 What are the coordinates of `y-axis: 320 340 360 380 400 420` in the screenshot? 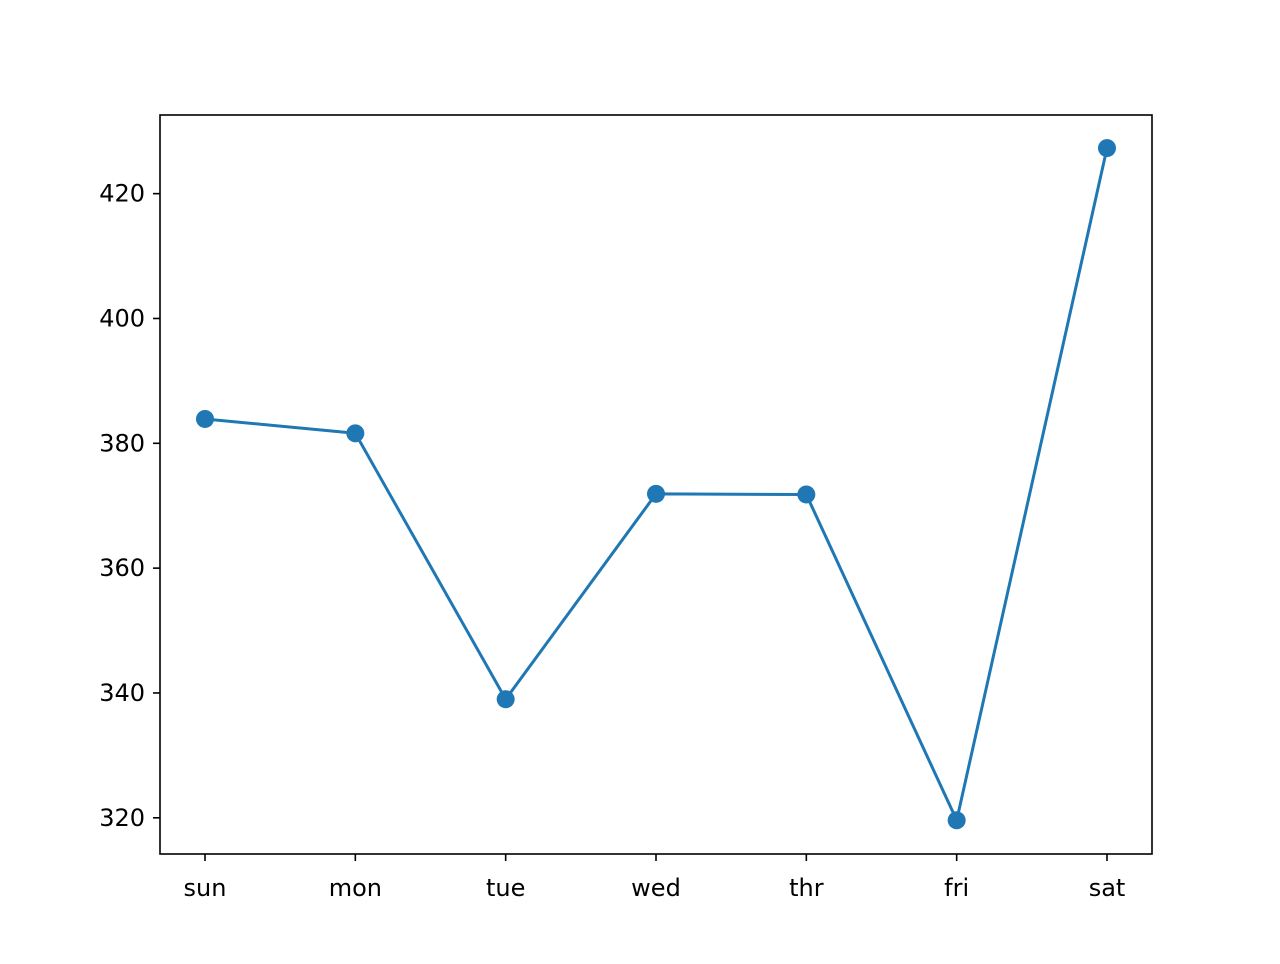 It's located at (129, 506).